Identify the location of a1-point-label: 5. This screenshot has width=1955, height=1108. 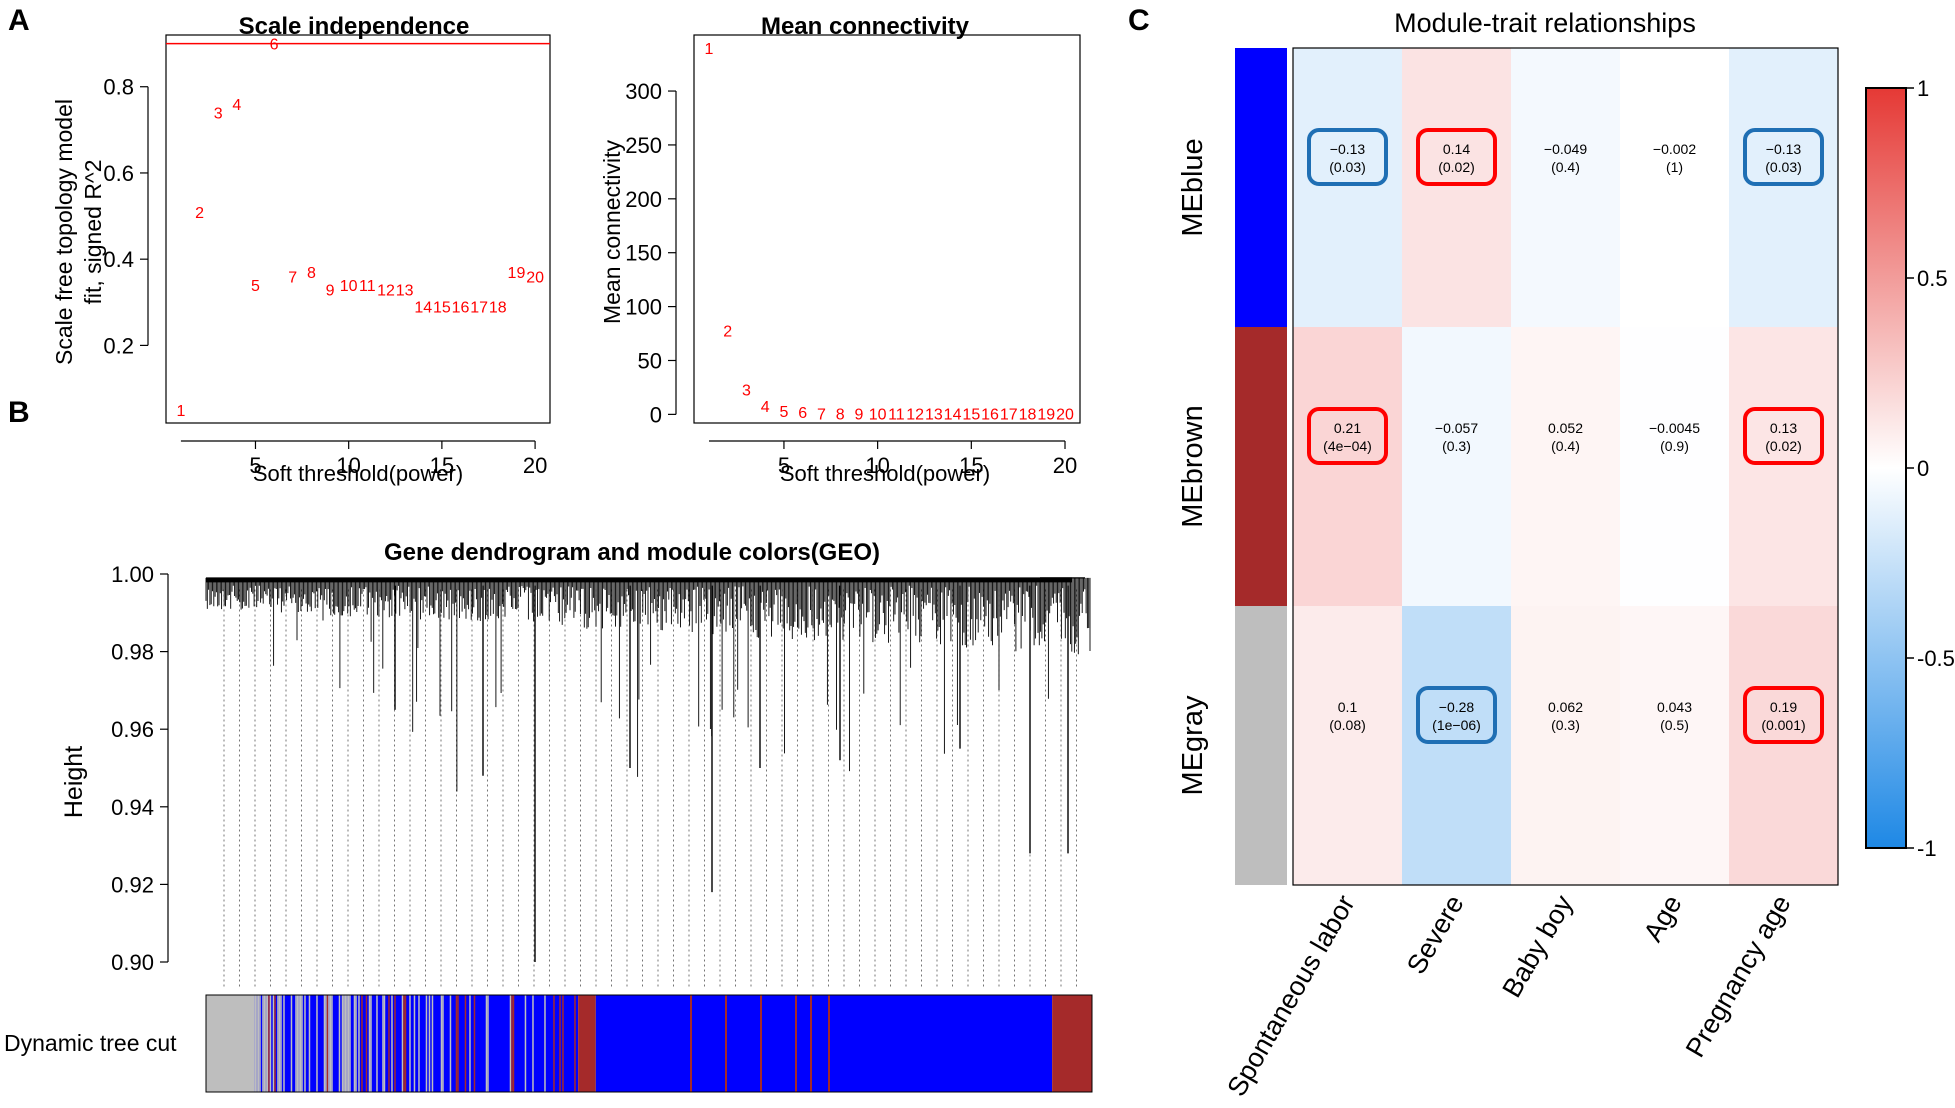
(255, 286).